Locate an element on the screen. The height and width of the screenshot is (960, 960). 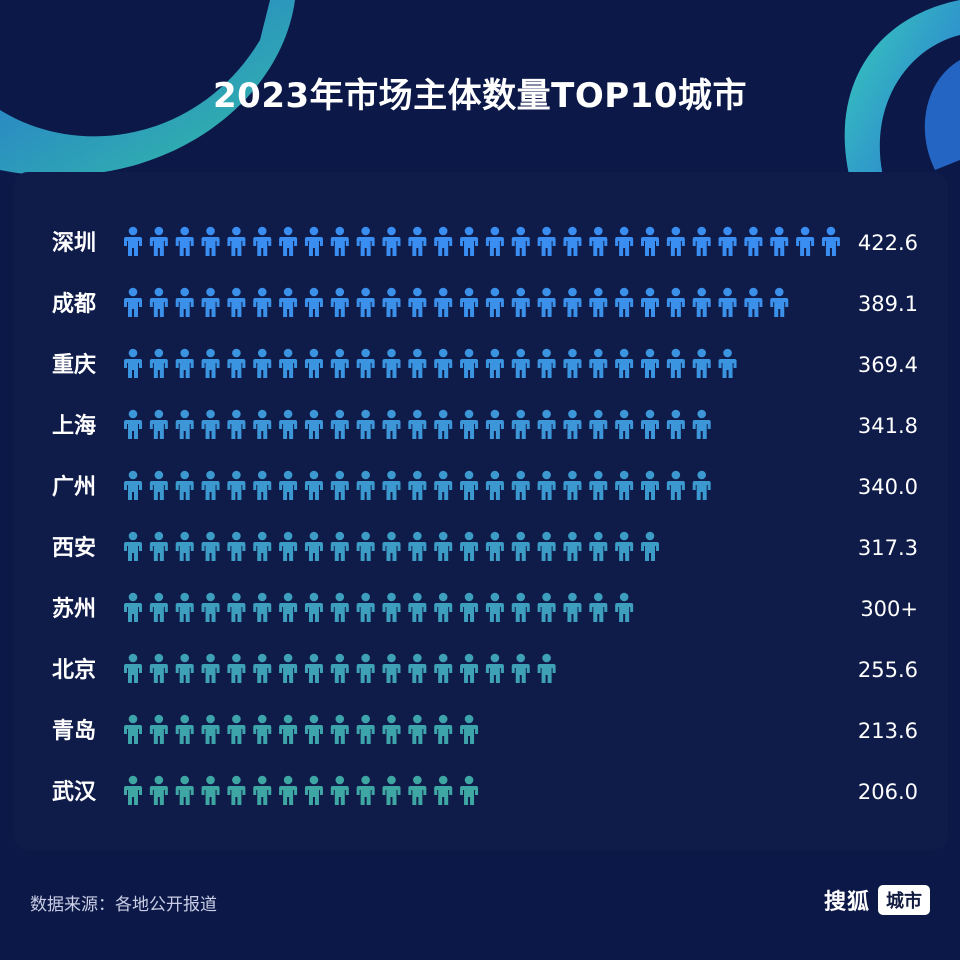
decor-arc-left is located at coordinates (147, 88).